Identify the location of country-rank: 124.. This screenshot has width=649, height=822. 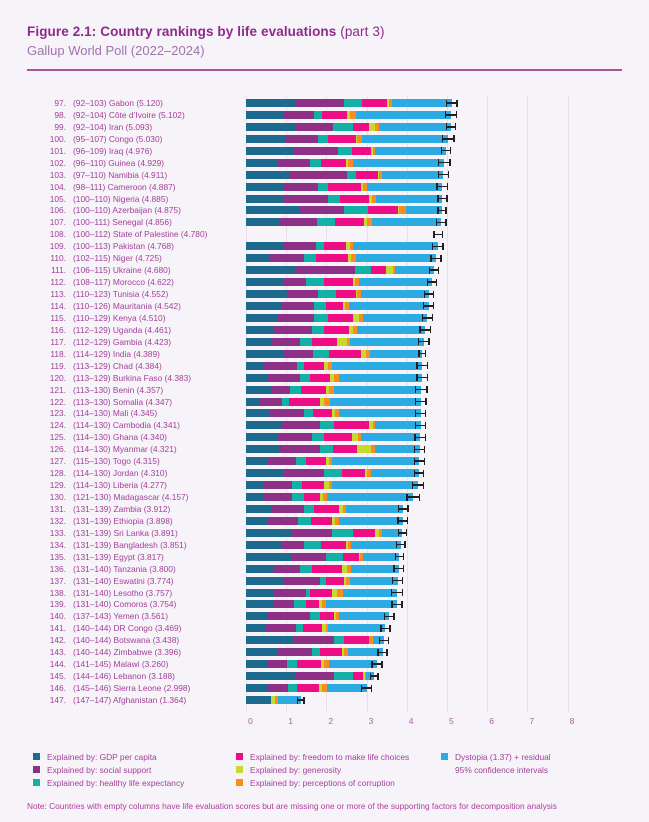
(57, 425).